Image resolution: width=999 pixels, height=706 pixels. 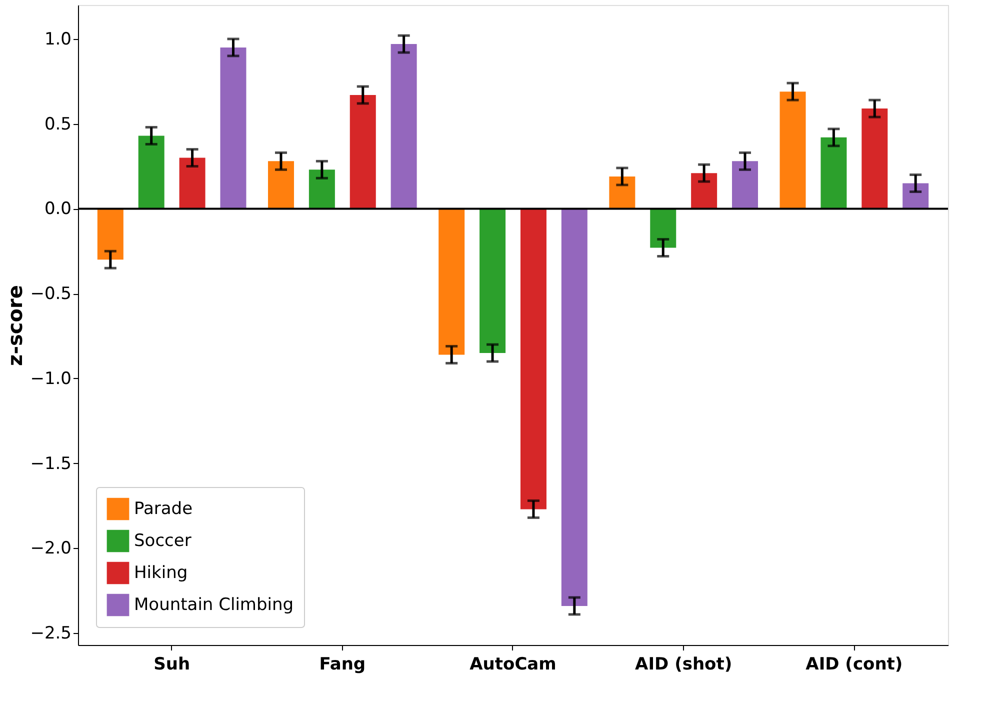 What do you see at coordinates (163, 509) in the screenshot?
I see `legend-label: Parade` at bounding box center [163, 509].